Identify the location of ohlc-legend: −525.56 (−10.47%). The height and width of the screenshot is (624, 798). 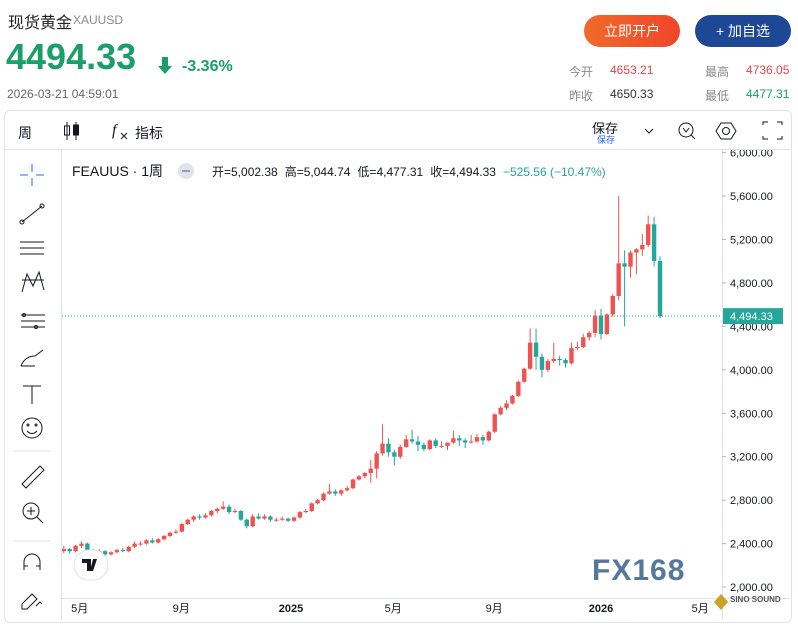
(554, 172).